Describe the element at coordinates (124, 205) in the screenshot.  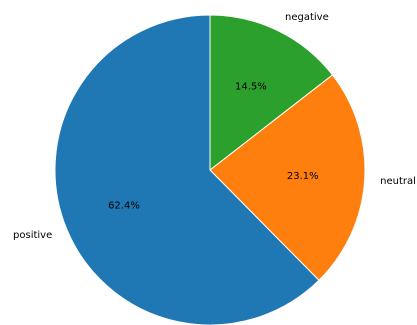
I see `slice-value-positive: 62.4%` at that location.